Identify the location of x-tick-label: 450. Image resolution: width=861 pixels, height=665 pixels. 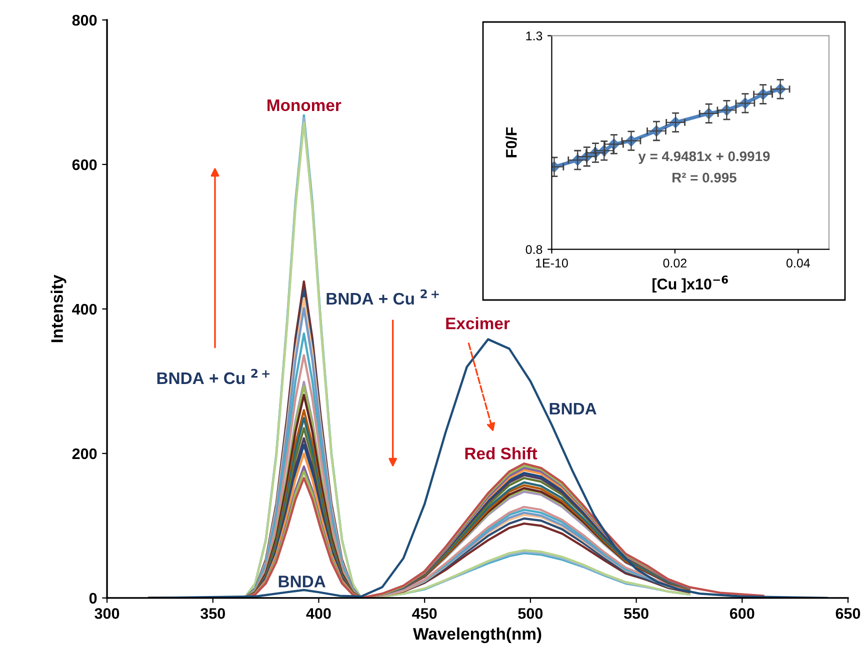
(424, 613).